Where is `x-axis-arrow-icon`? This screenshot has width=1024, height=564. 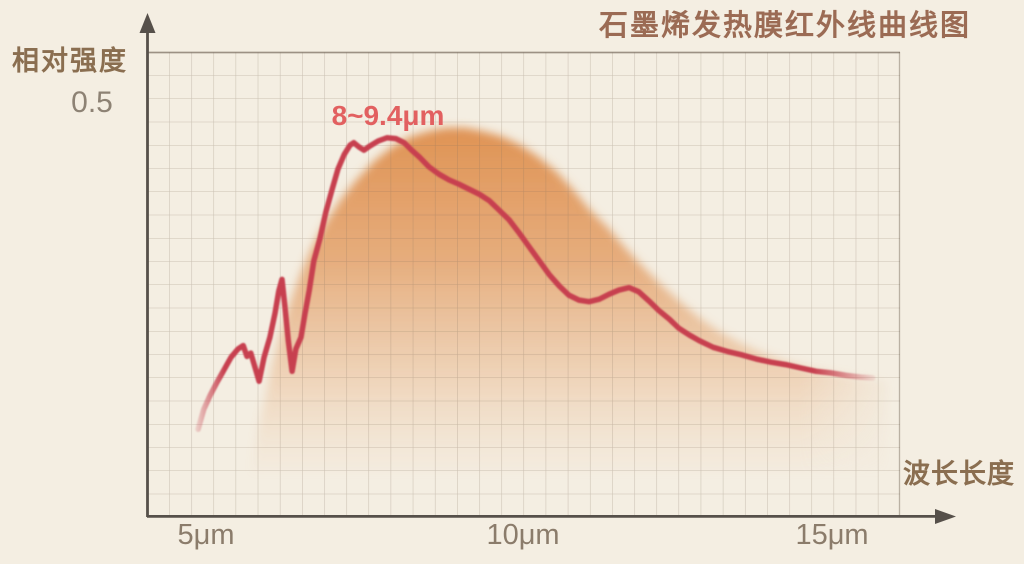
x-axis-arrow-icon is located at coordinates (945, 516).